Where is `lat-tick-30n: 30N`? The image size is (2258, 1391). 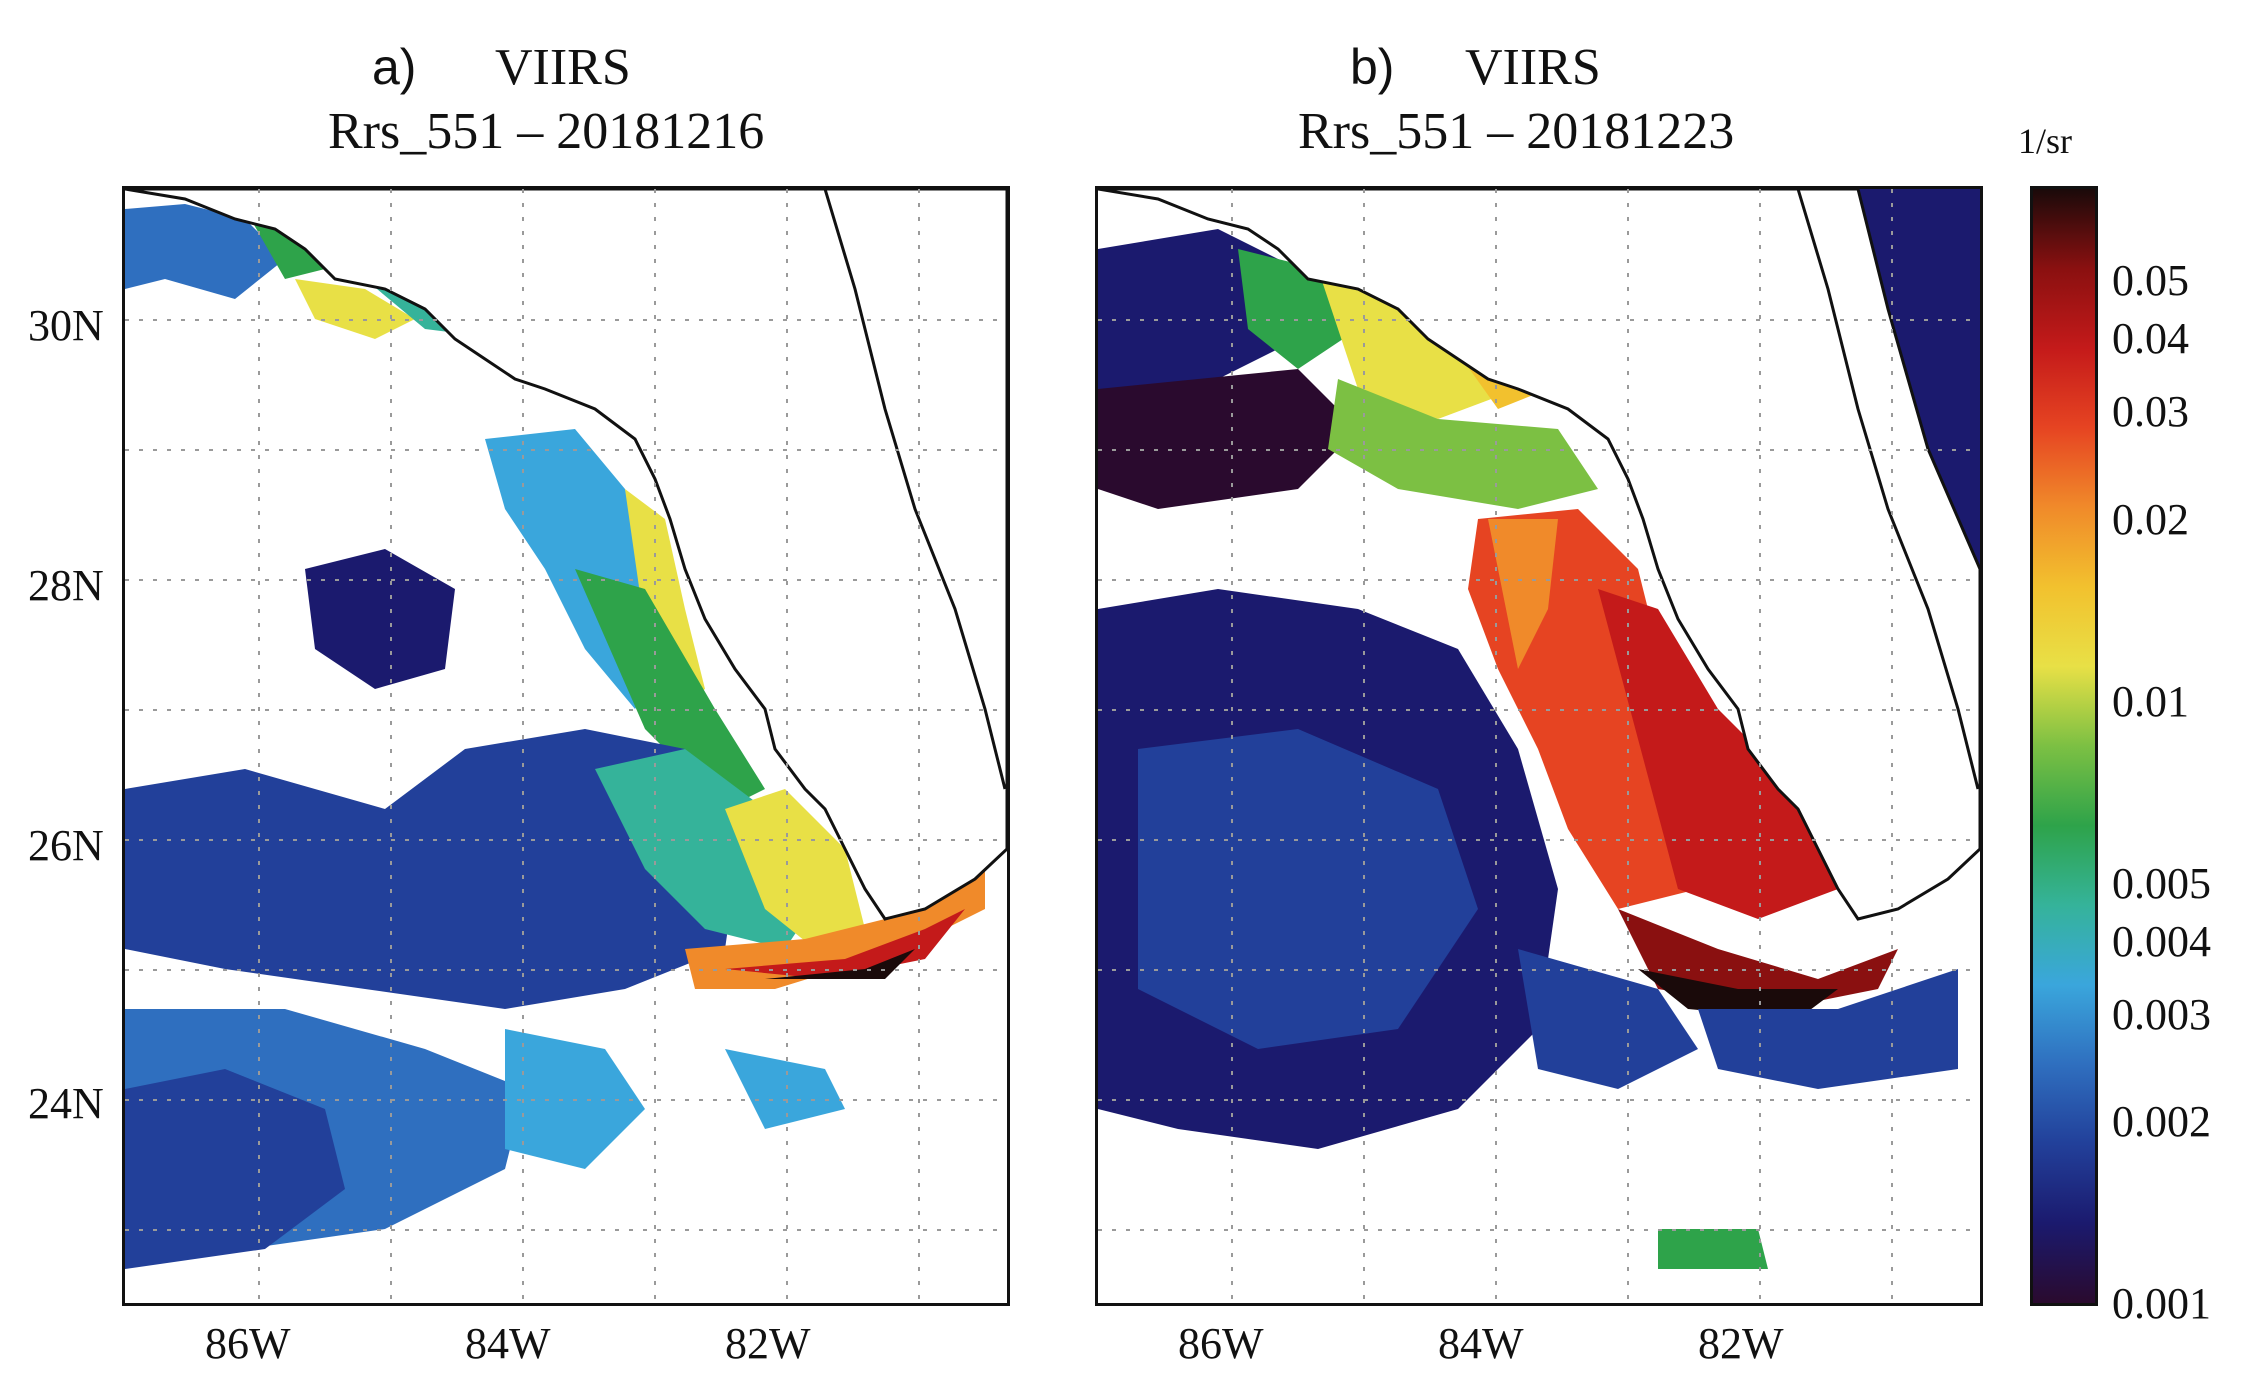 lat-tick-30n: 30N is located at coordinates (66, 325).